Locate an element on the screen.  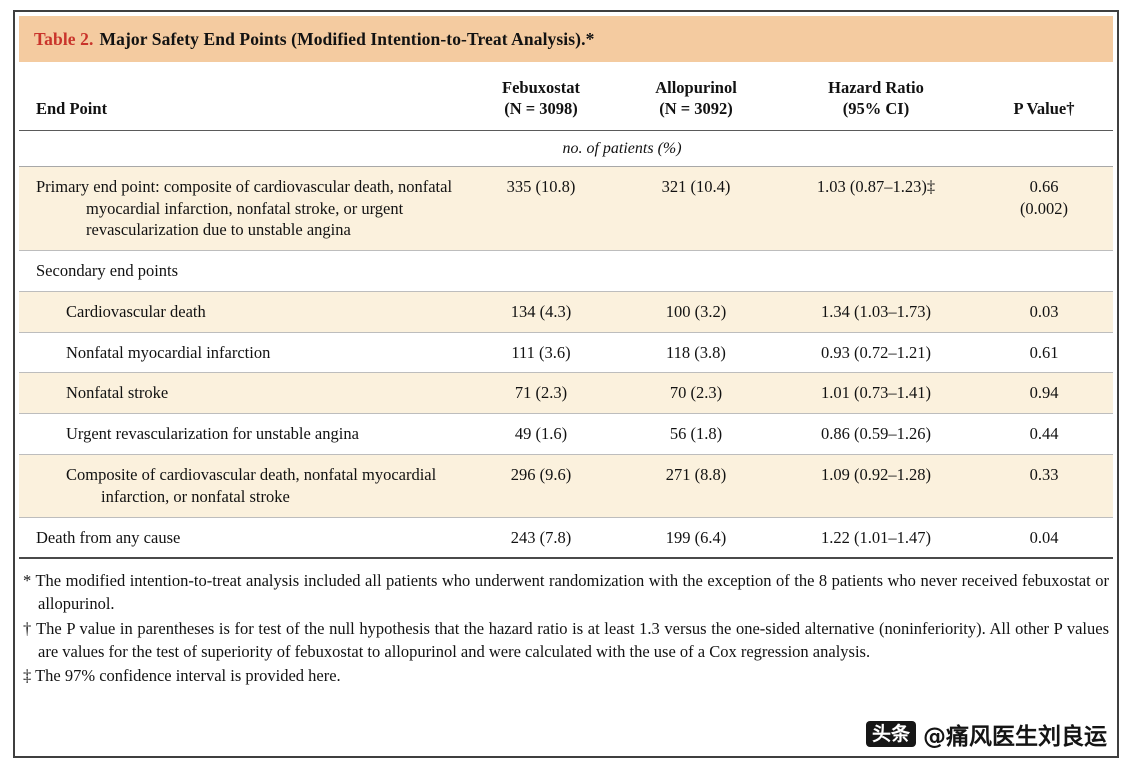
p-value: 0.66 (0.002) is located at coordinates (1044, 197).